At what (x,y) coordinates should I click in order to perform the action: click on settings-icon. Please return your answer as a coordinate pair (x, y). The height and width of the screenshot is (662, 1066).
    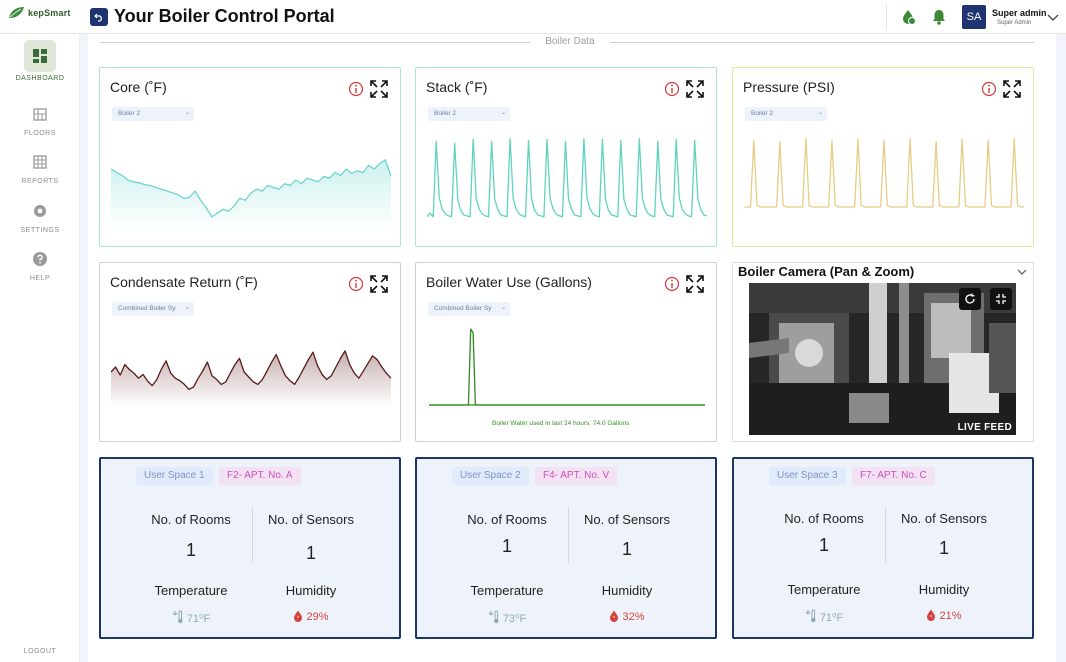
    Looking at the image, I should click on (40, 211).